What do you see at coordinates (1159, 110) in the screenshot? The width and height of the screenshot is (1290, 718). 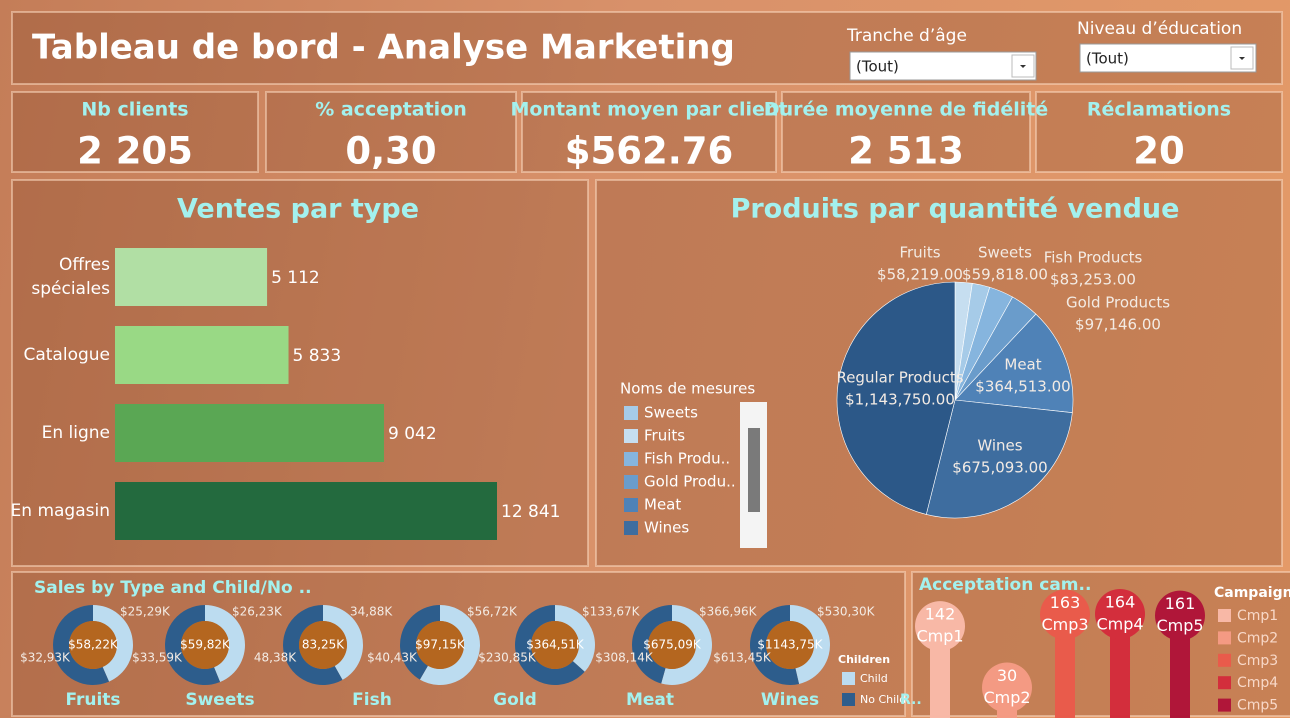 I see `kpi-label: Réclamations` at bounding box center [1159, 110].